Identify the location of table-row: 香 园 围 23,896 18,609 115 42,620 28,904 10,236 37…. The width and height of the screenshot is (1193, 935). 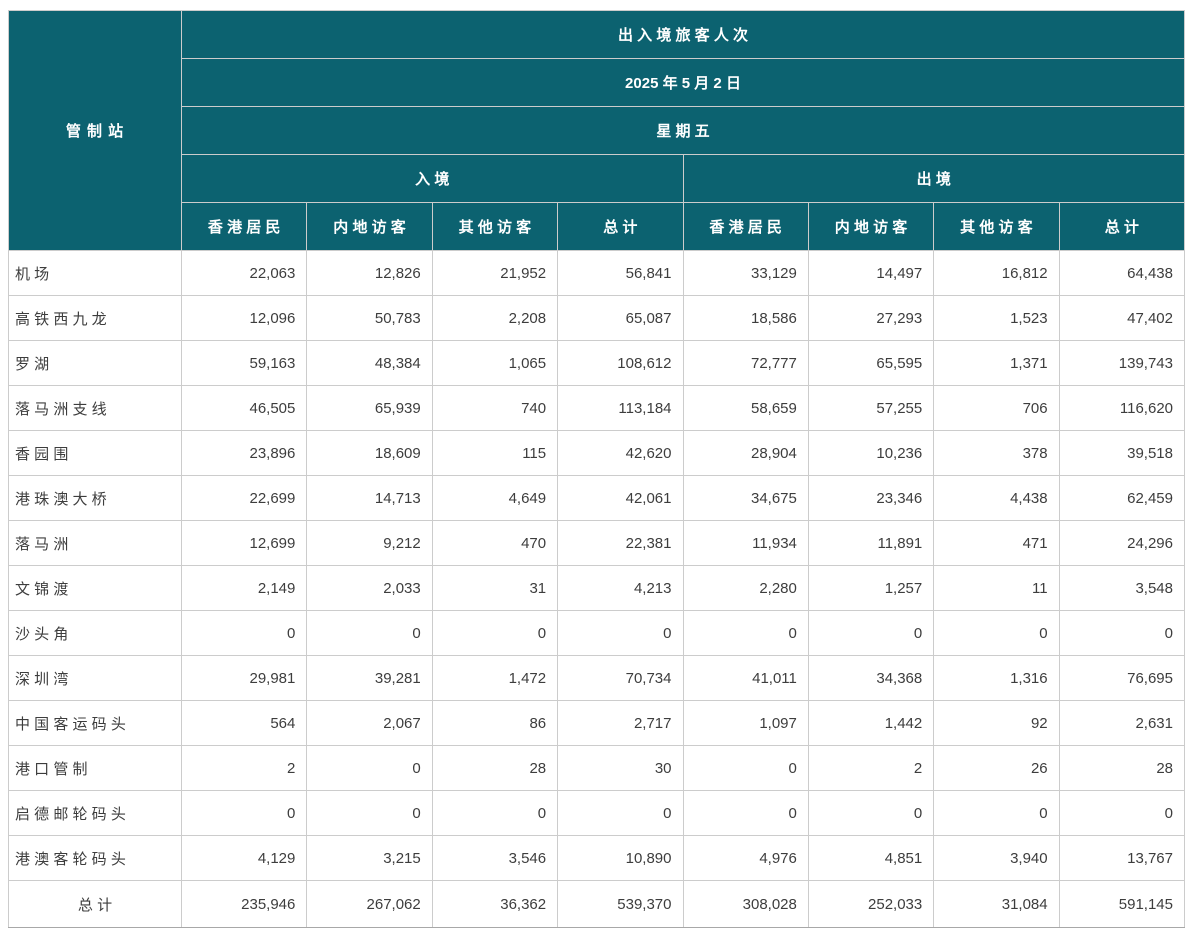
(597, 453).